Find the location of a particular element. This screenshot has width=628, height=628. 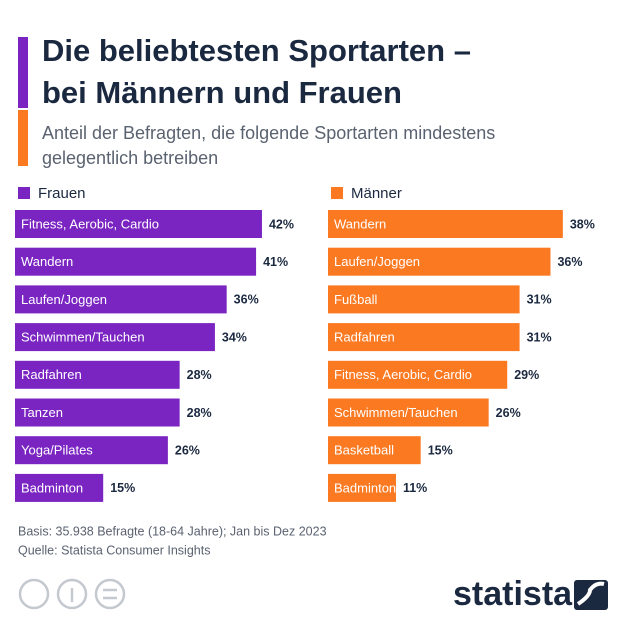

brand-mark is located at coordinates (591, 595).